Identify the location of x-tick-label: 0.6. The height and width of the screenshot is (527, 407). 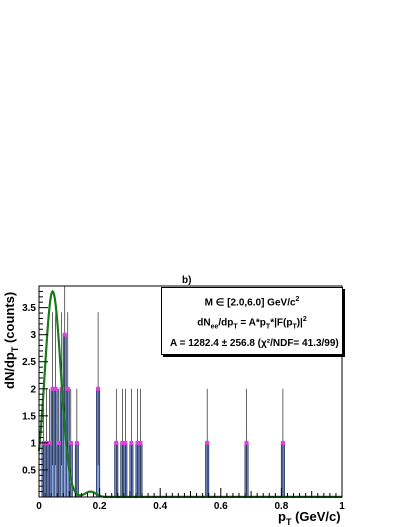
(221, 506).